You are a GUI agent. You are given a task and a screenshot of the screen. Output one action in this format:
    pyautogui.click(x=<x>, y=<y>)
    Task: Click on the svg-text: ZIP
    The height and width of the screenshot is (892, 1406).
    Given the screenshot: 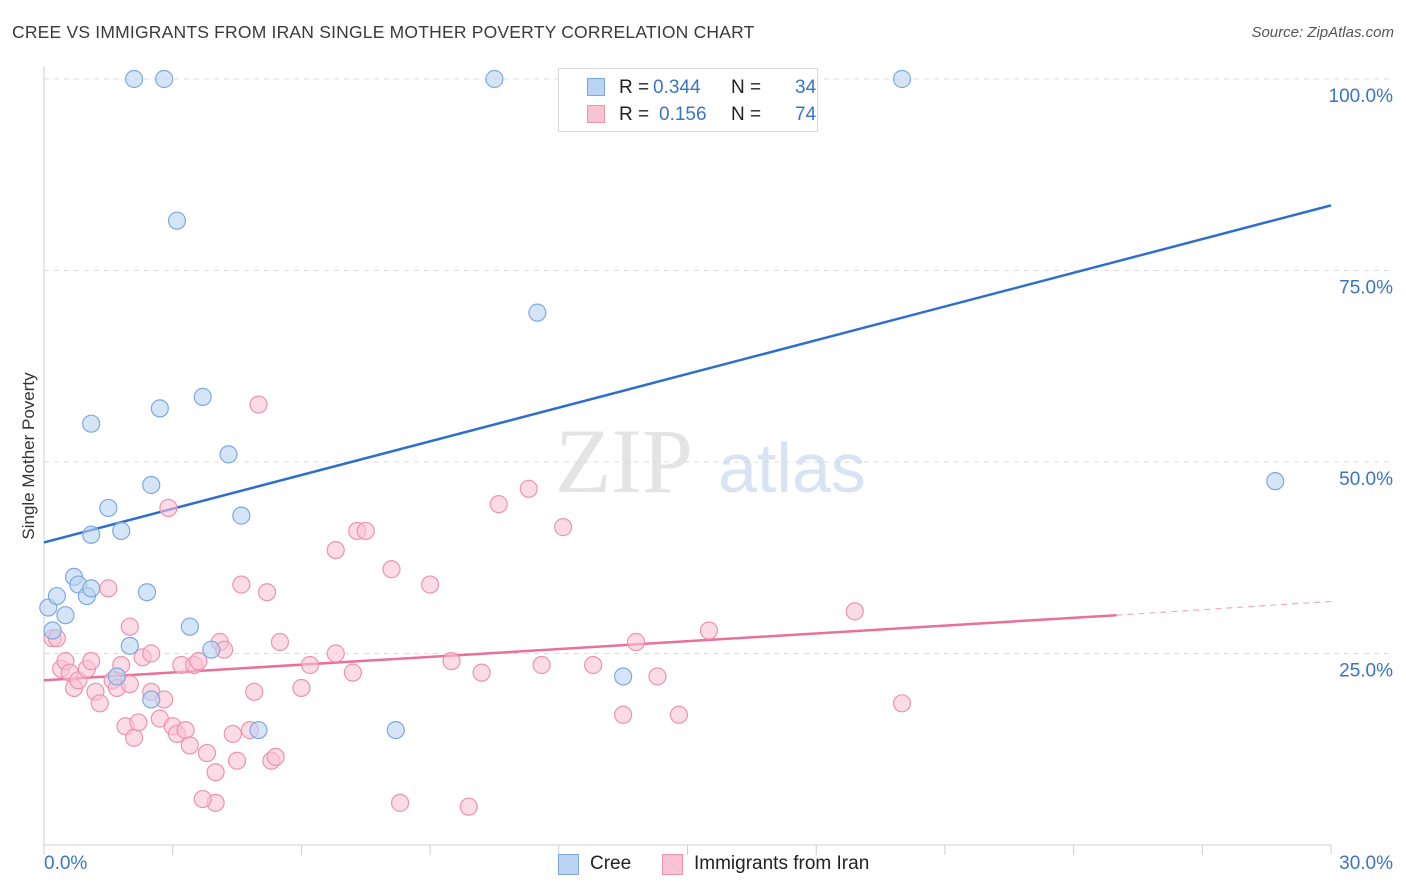 What is the action you would take?
    pyautogui.click(x=624, y=461)
    